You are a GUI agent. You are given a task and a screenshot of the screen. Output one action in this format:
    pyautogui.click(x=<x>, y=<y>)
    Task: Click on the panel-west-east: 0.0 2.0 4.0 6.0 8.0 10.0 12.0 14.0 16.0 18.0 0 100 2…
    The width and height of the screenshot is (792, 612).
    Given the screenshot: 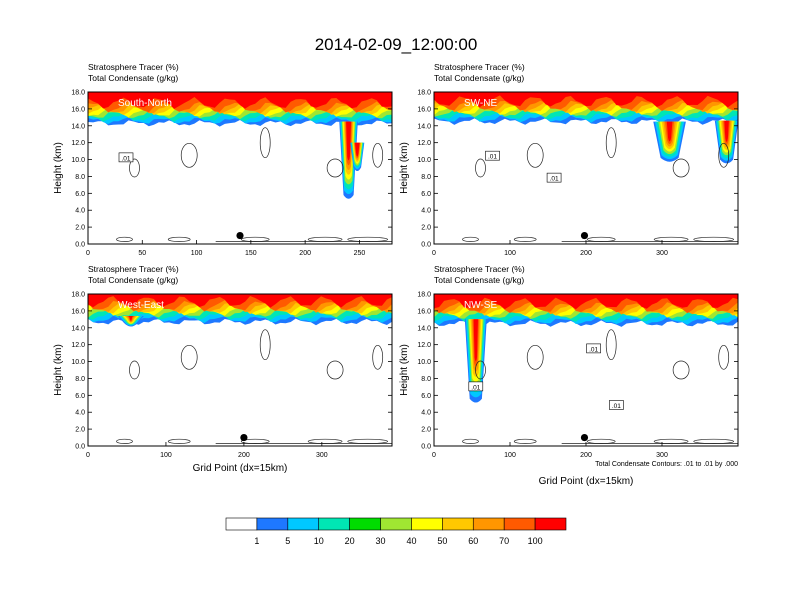 What is the action you would take?
    pyautogui.click(x=223, y=369)
    